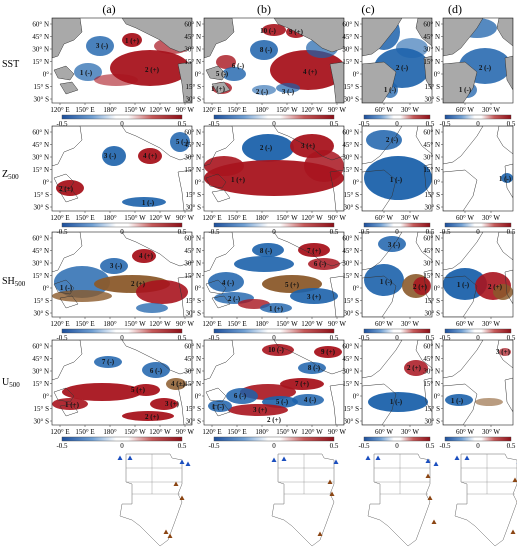 The image size is (517, 550). What do you see at coordinates (302, 384) in the screenshot?
I see `mode-label: 7 (+)` at bounding box center [302, 384].